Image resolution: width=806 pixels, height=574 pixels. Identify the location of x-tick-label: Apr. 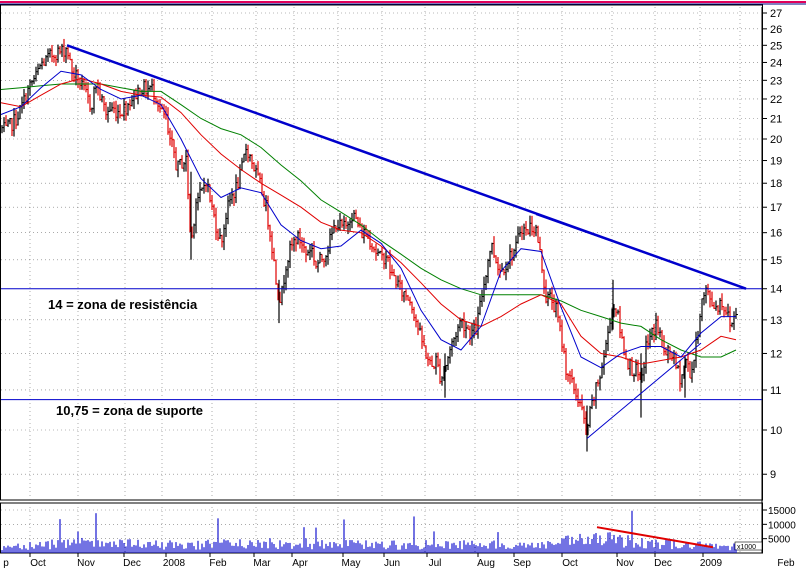
(300, 563).